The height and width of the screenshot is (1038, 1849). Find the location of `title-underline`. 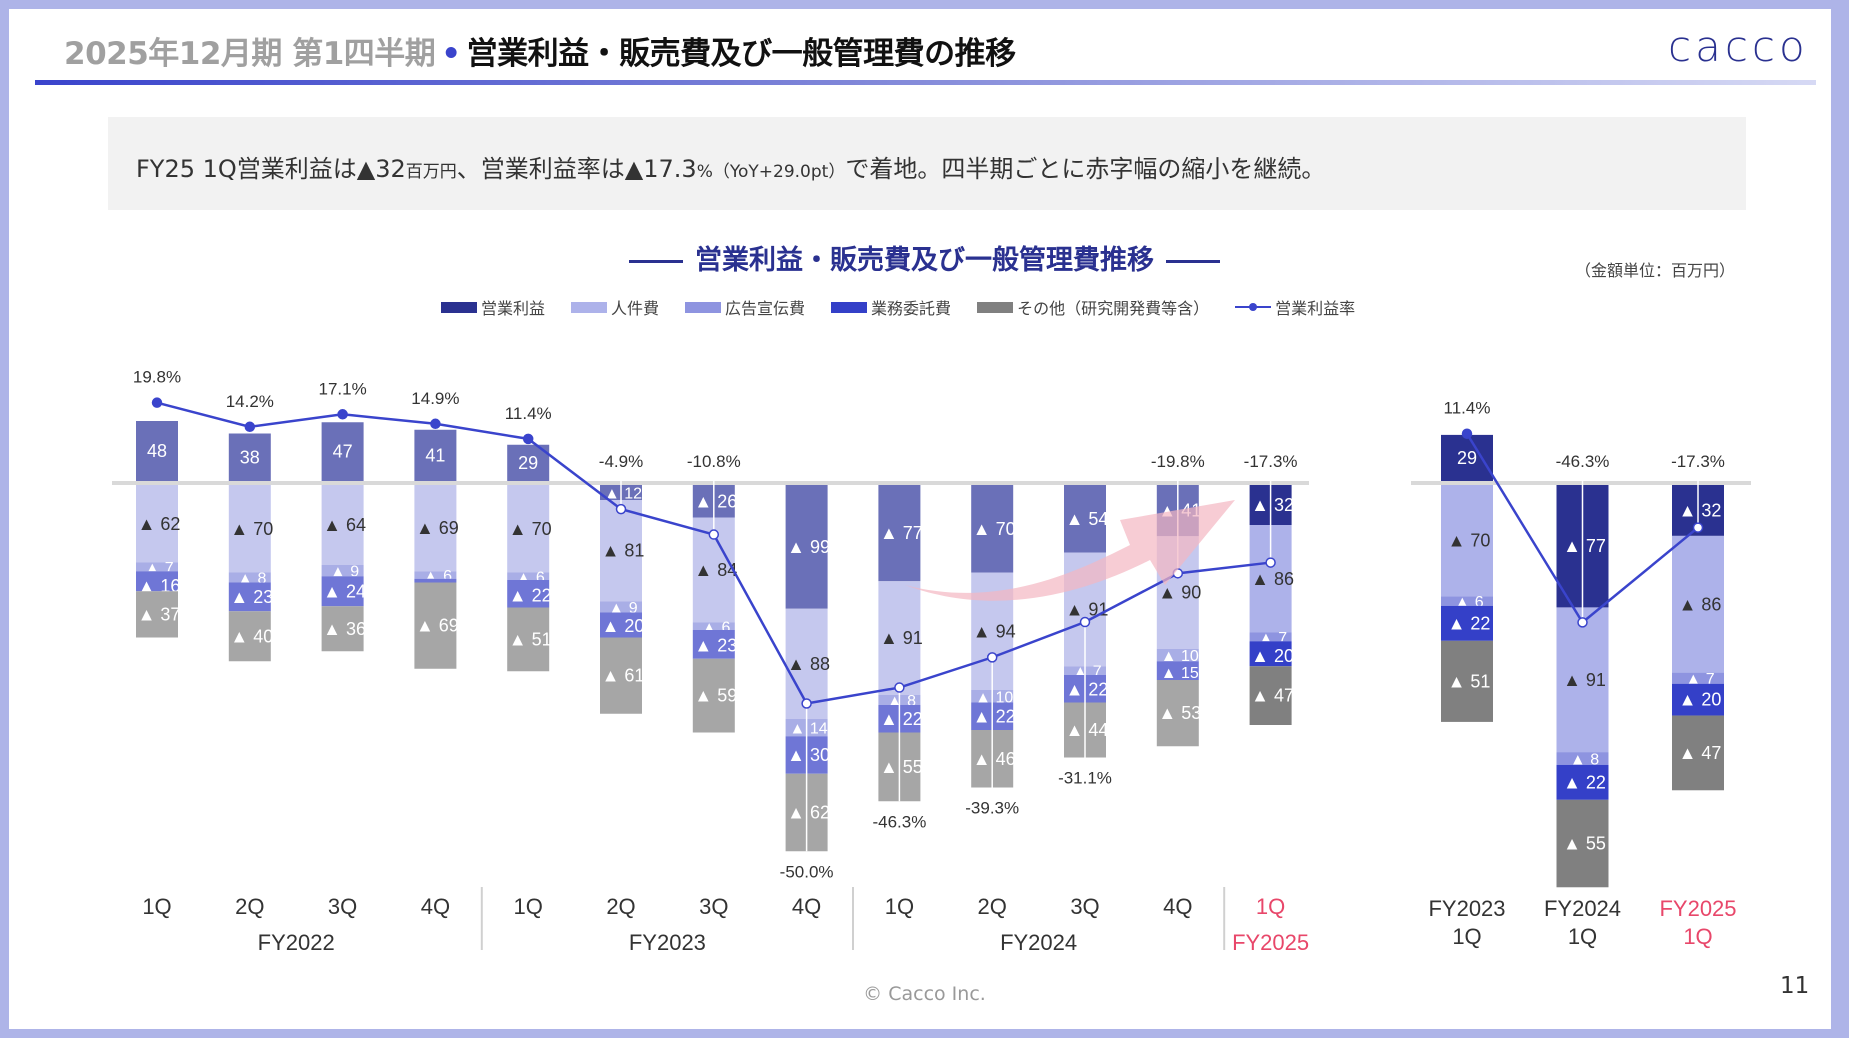

title-underline is located at coordinates (925, 82).